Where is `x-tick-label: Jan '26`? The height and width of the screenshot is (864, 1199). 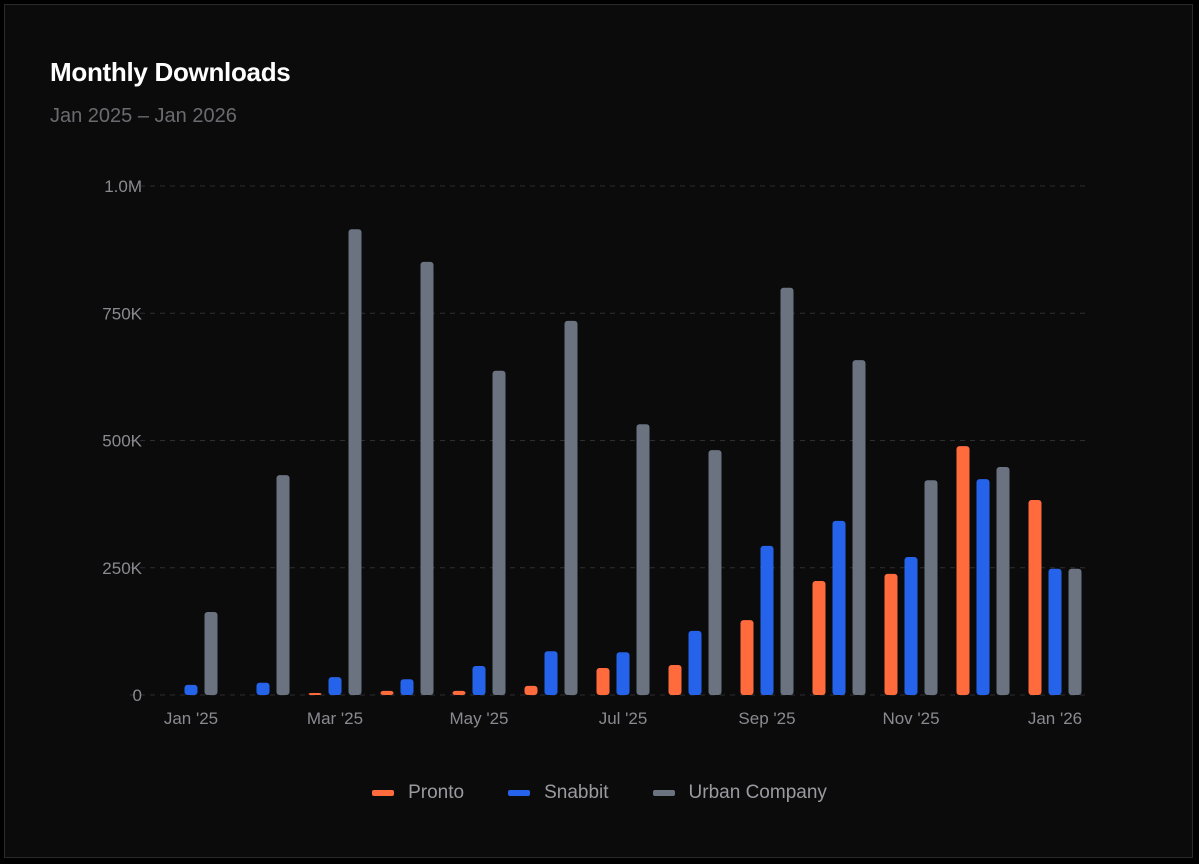 x-tick-label: Jan '26 is located at coordinates (1055, 718).